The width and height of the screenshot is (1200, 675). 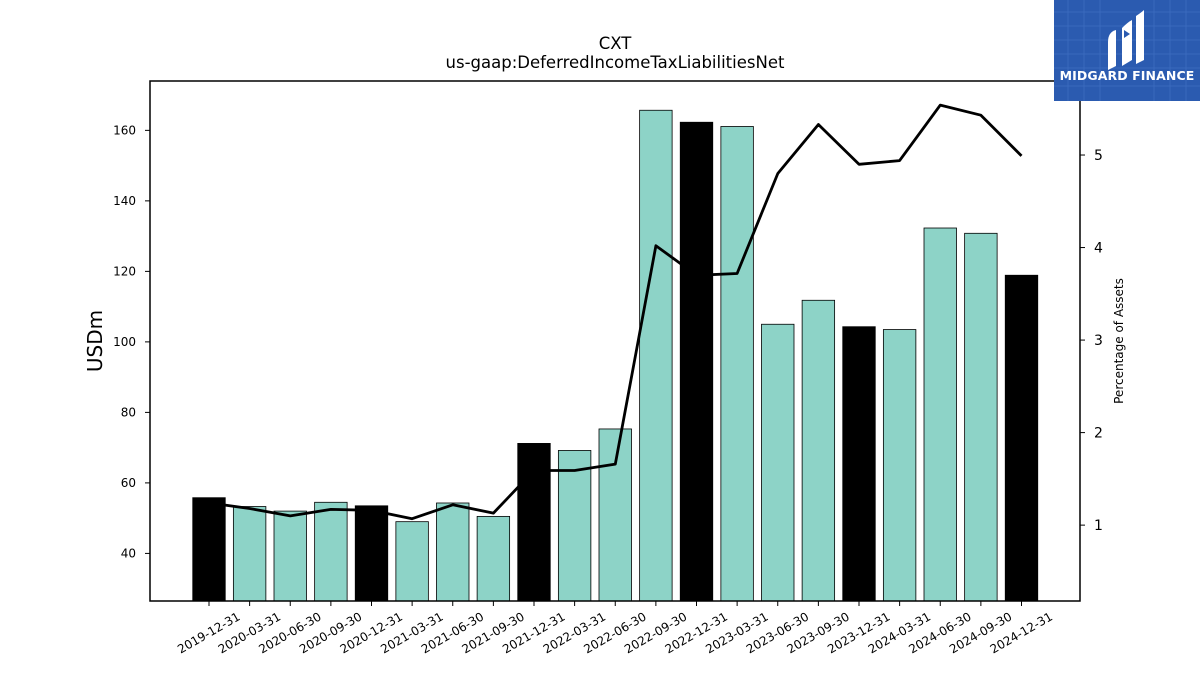 I want to click on y2-tick-label-4: 4, so click(x=1098, y=249).